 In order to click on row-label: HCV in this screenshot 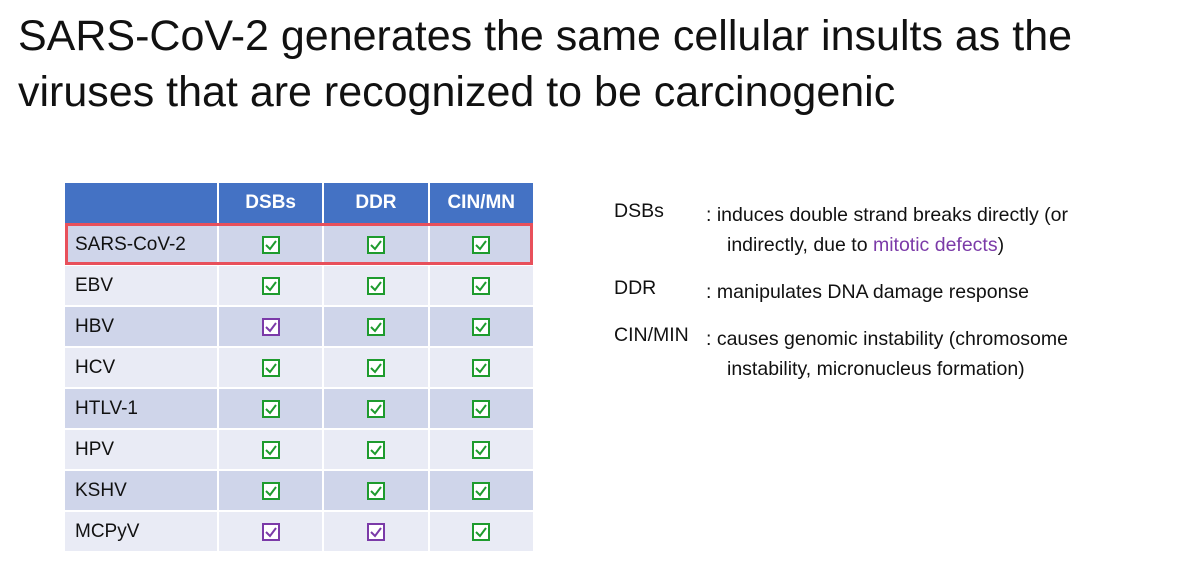, I will do `click(95, 367)`.